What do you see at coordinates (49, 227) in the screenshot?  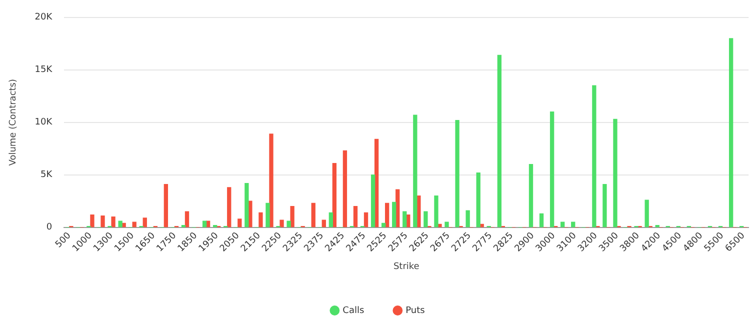 I see `y-tick-label: 0` at bounding box center [49, 227].